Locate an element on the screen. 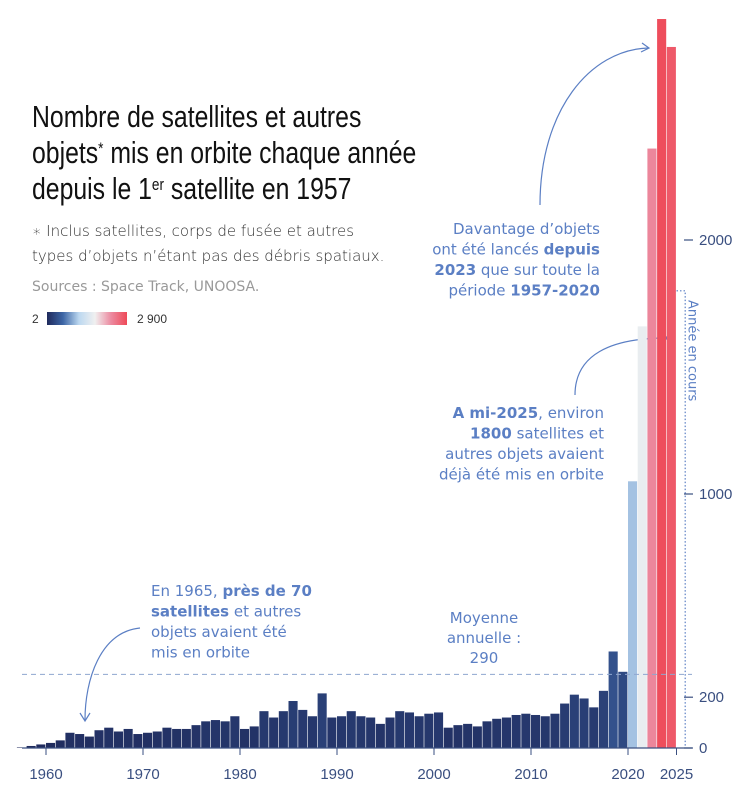  annotation: autres objets avaient is located at coordinates (524, 454).